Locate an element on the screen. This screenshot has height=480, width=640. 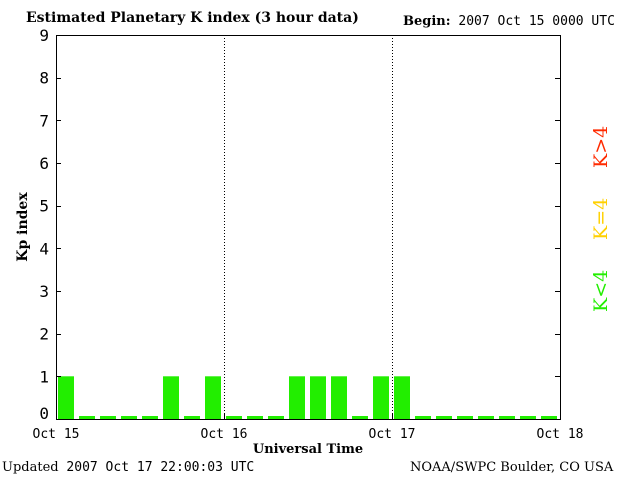
y-tick-label: 4 is located at coordinates (44, 248).